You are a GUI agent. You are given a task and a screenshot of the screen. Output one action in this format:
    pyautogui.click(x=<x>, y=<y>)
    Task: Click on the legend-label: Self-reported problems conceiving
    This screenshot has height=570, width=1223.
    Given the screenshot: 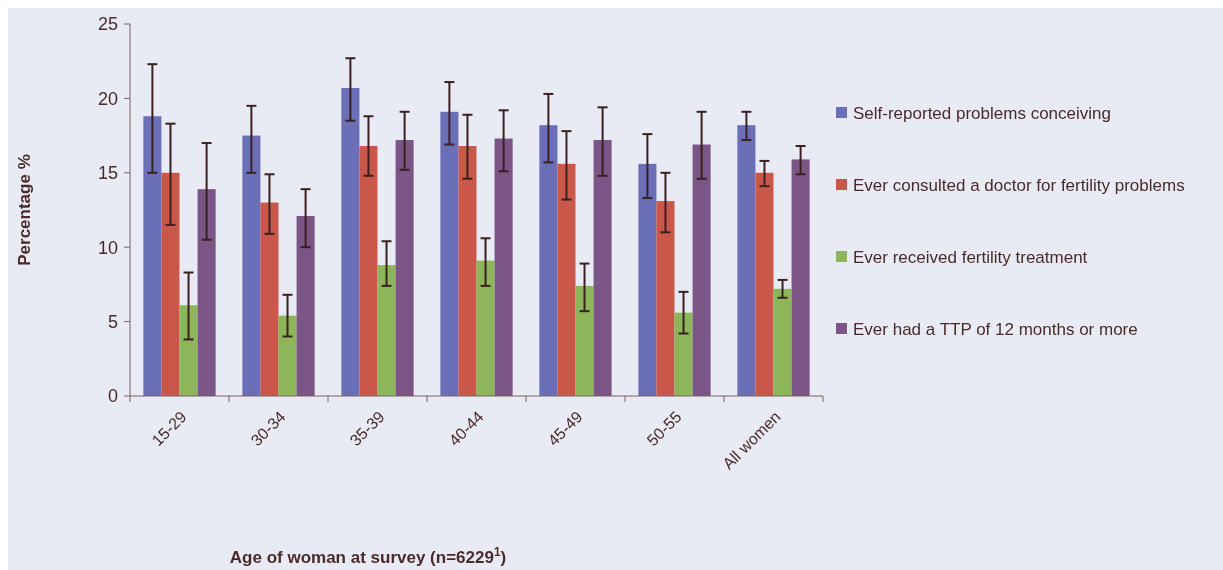 What is the action you would take?
    pyautogui.click(x=982, y=113)
    